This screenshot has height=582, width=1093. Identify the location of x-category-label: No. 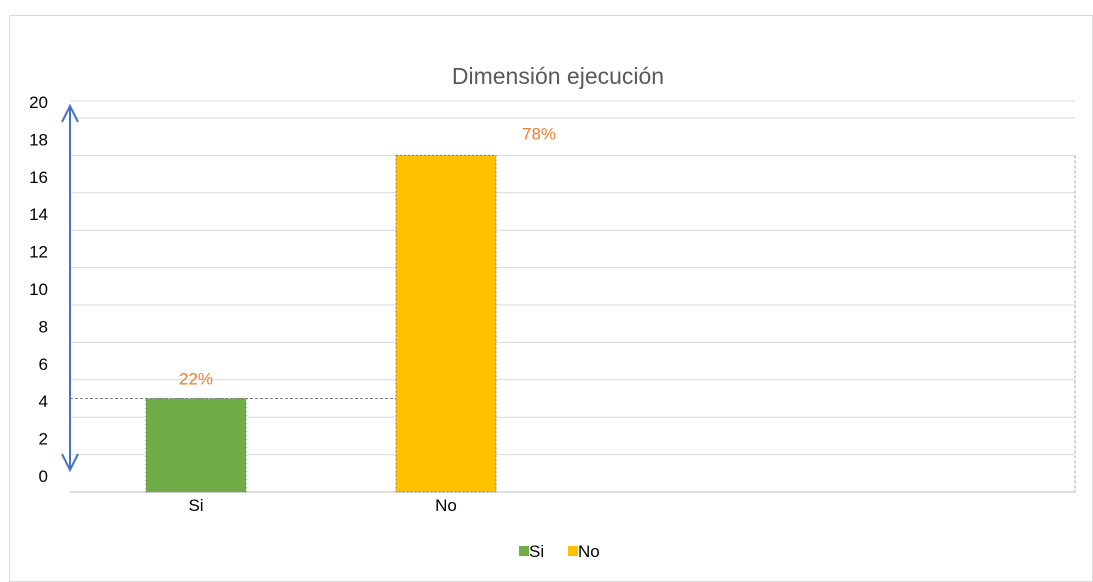
(446, 505).